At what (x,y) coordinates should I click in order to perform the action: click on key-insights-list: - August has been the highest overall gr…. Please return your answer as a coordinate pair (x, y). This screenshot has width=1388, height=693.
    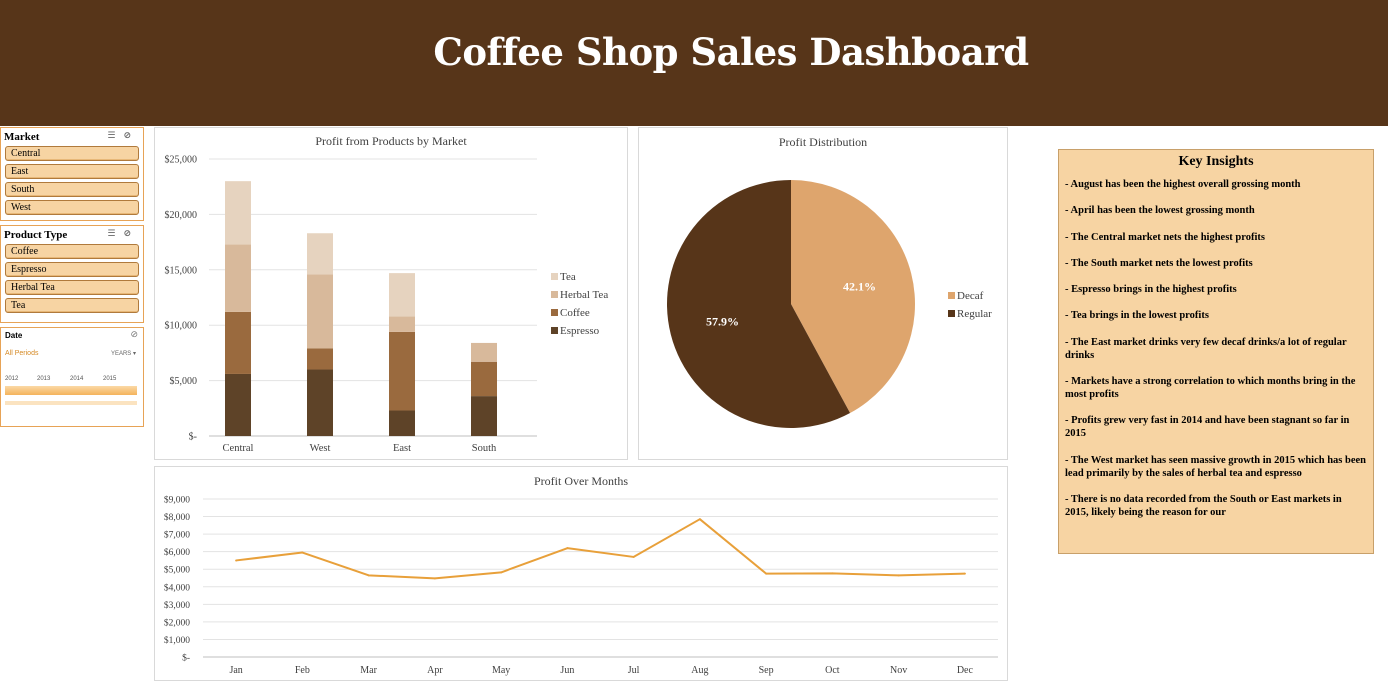
    Looking at the image, I should click on (1216, 344).